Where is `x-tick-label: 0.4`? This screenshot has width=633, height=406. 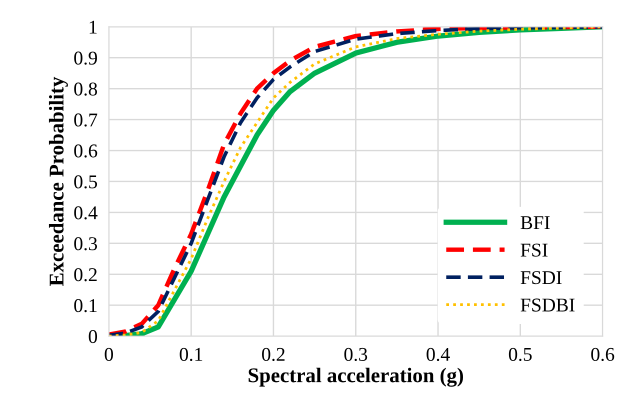 x-tick-label: 0.4 is located at coordinates (438, 355).